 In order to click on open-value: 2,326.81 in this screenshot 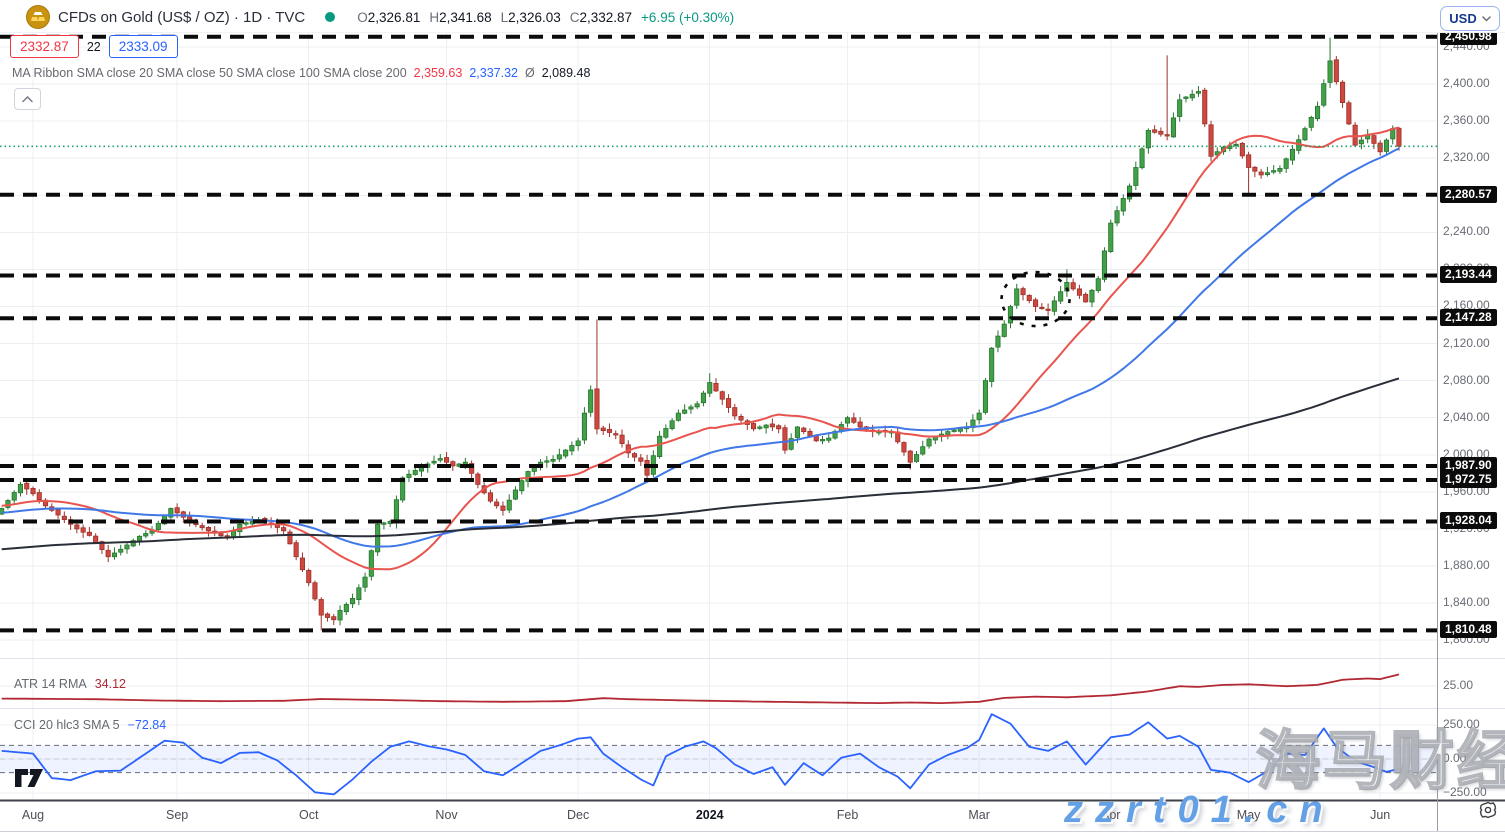, I will do `click(394, 17)`.